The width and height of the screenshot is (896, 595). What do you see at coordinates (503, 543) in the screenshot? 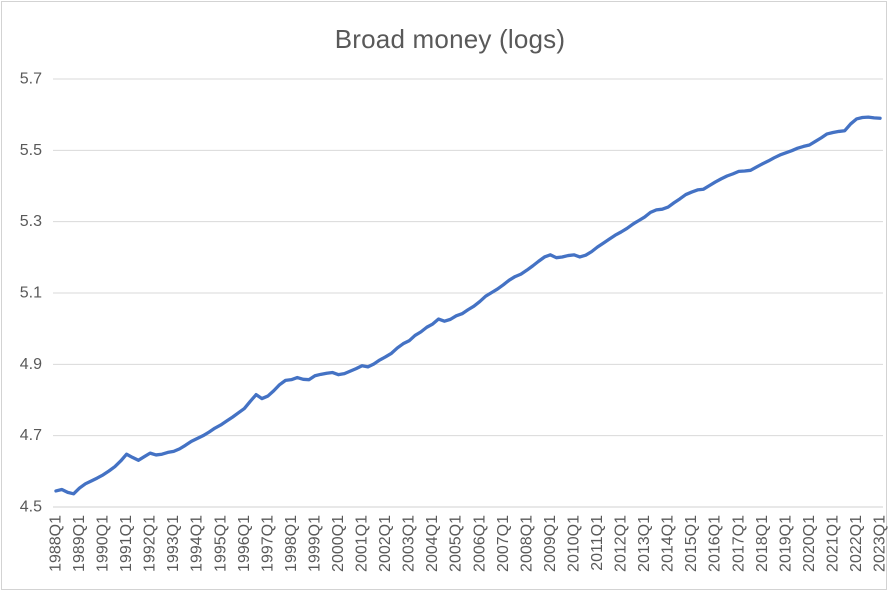
I see `x-axis-tick-label: 2007Q1` at bounding box center [503, 543].